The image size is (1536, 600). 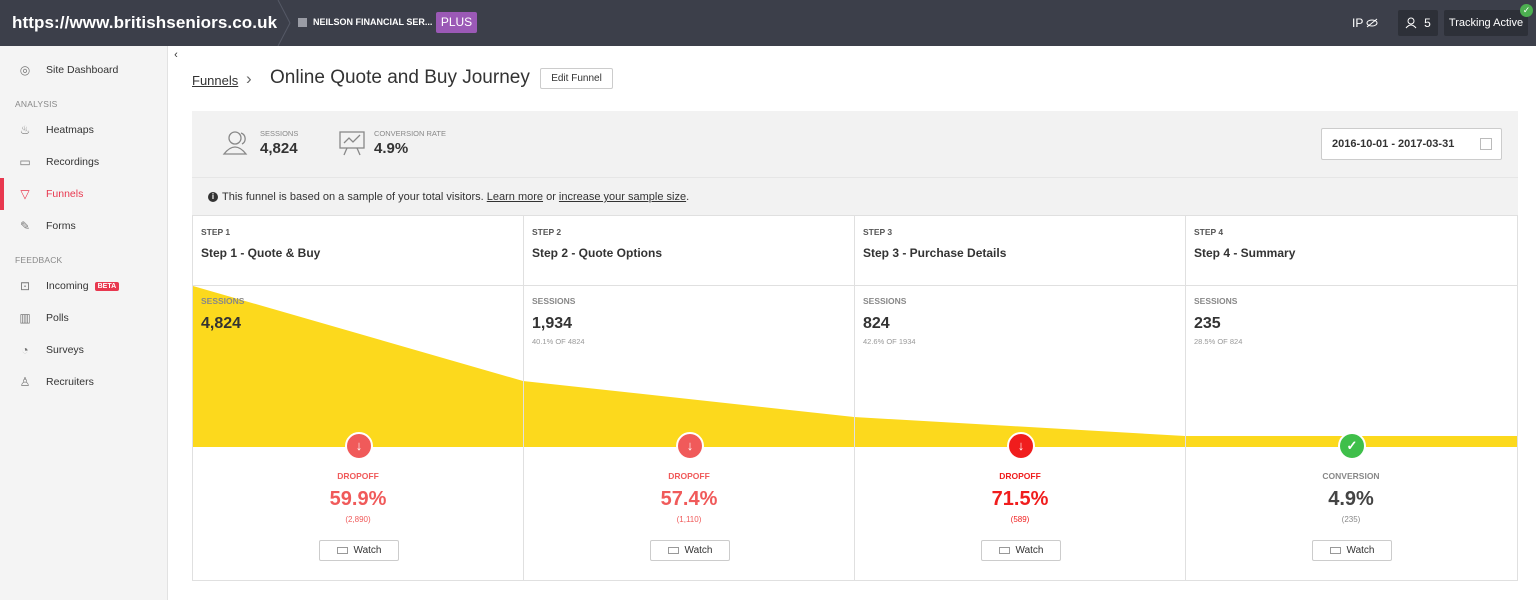 I want to click on site-url: https://www.britishseniors.co.uk, so click(x=145, y=22).